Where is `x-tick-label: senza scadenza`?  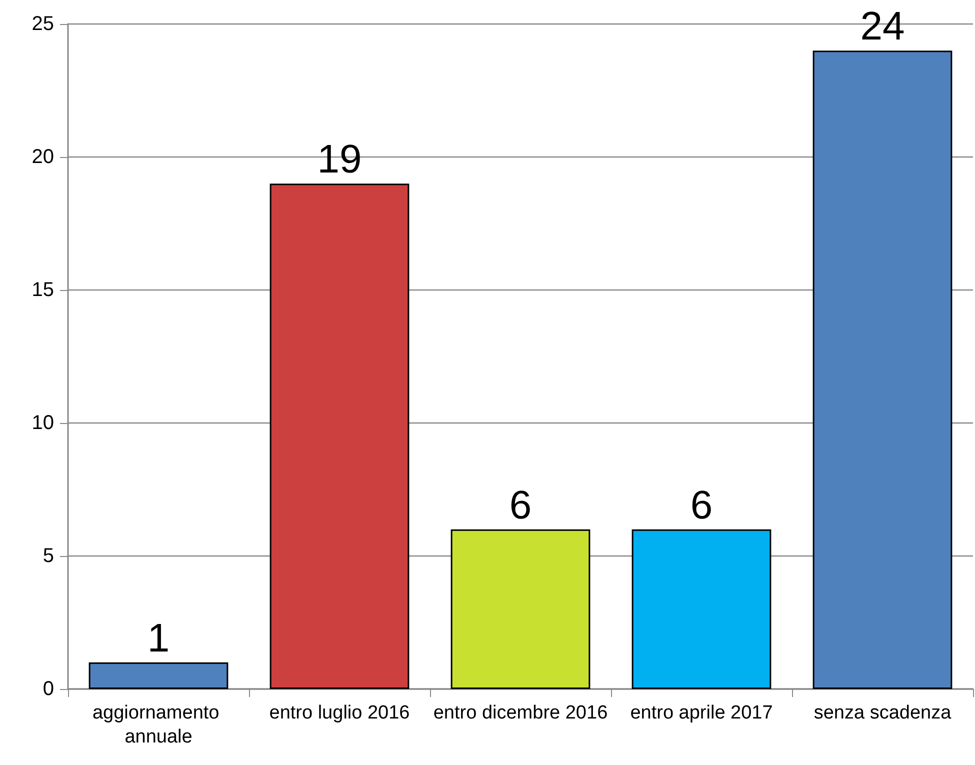
x-tick-label: senza scadenza is located at coordinates (883, 713).